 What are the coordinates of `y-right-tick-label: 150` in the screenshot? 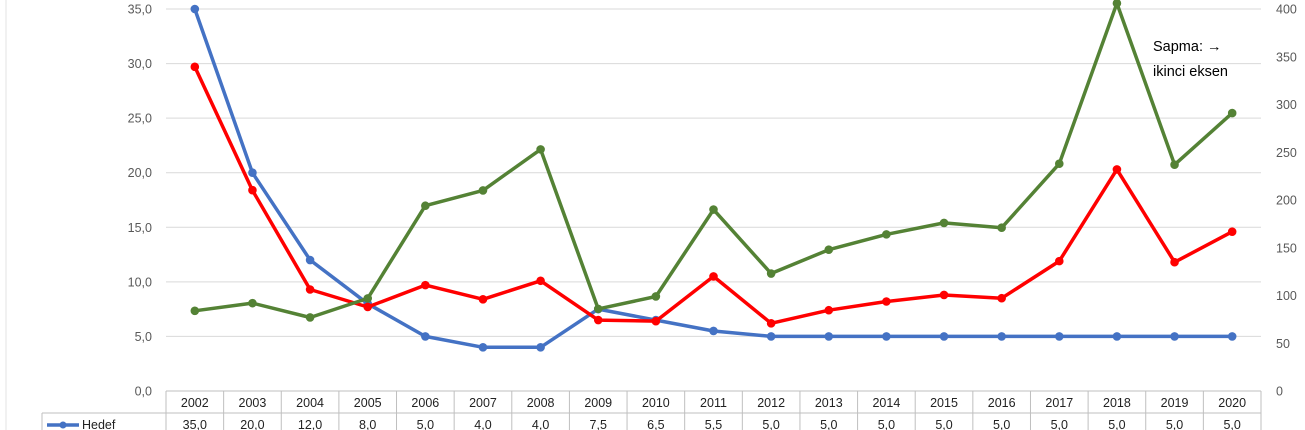 It's located at (1286, 248).